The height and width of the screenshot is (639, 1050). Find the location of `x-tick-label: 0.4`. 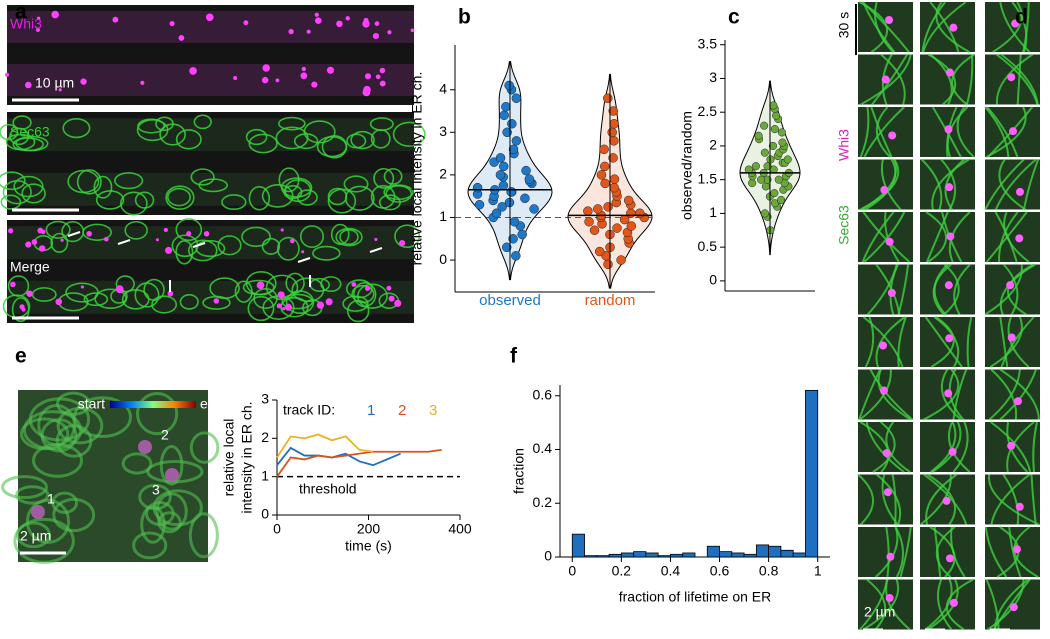

x-tick-label: 0.4 is located at coordinates (671, 571).